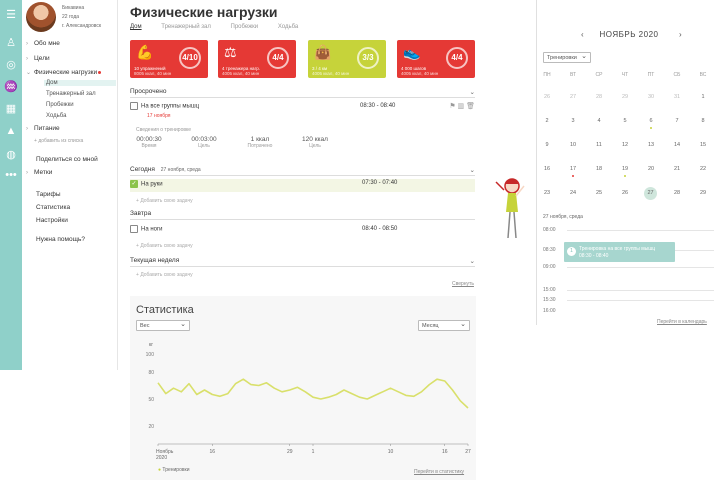  Describe the element at coordinates (703, 169) in the screenshot. I see `calendar-day: 22` at that location.